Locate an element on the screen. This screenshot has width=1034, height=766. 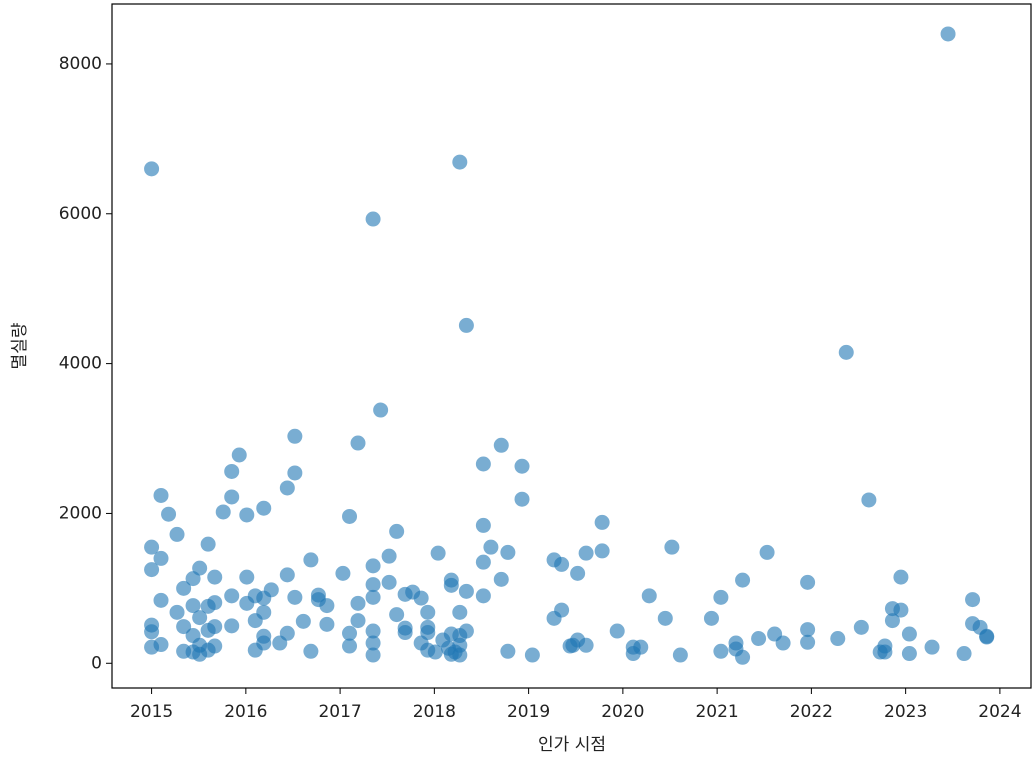
y-tick-label: 0 is located at coordinates (96, 663).